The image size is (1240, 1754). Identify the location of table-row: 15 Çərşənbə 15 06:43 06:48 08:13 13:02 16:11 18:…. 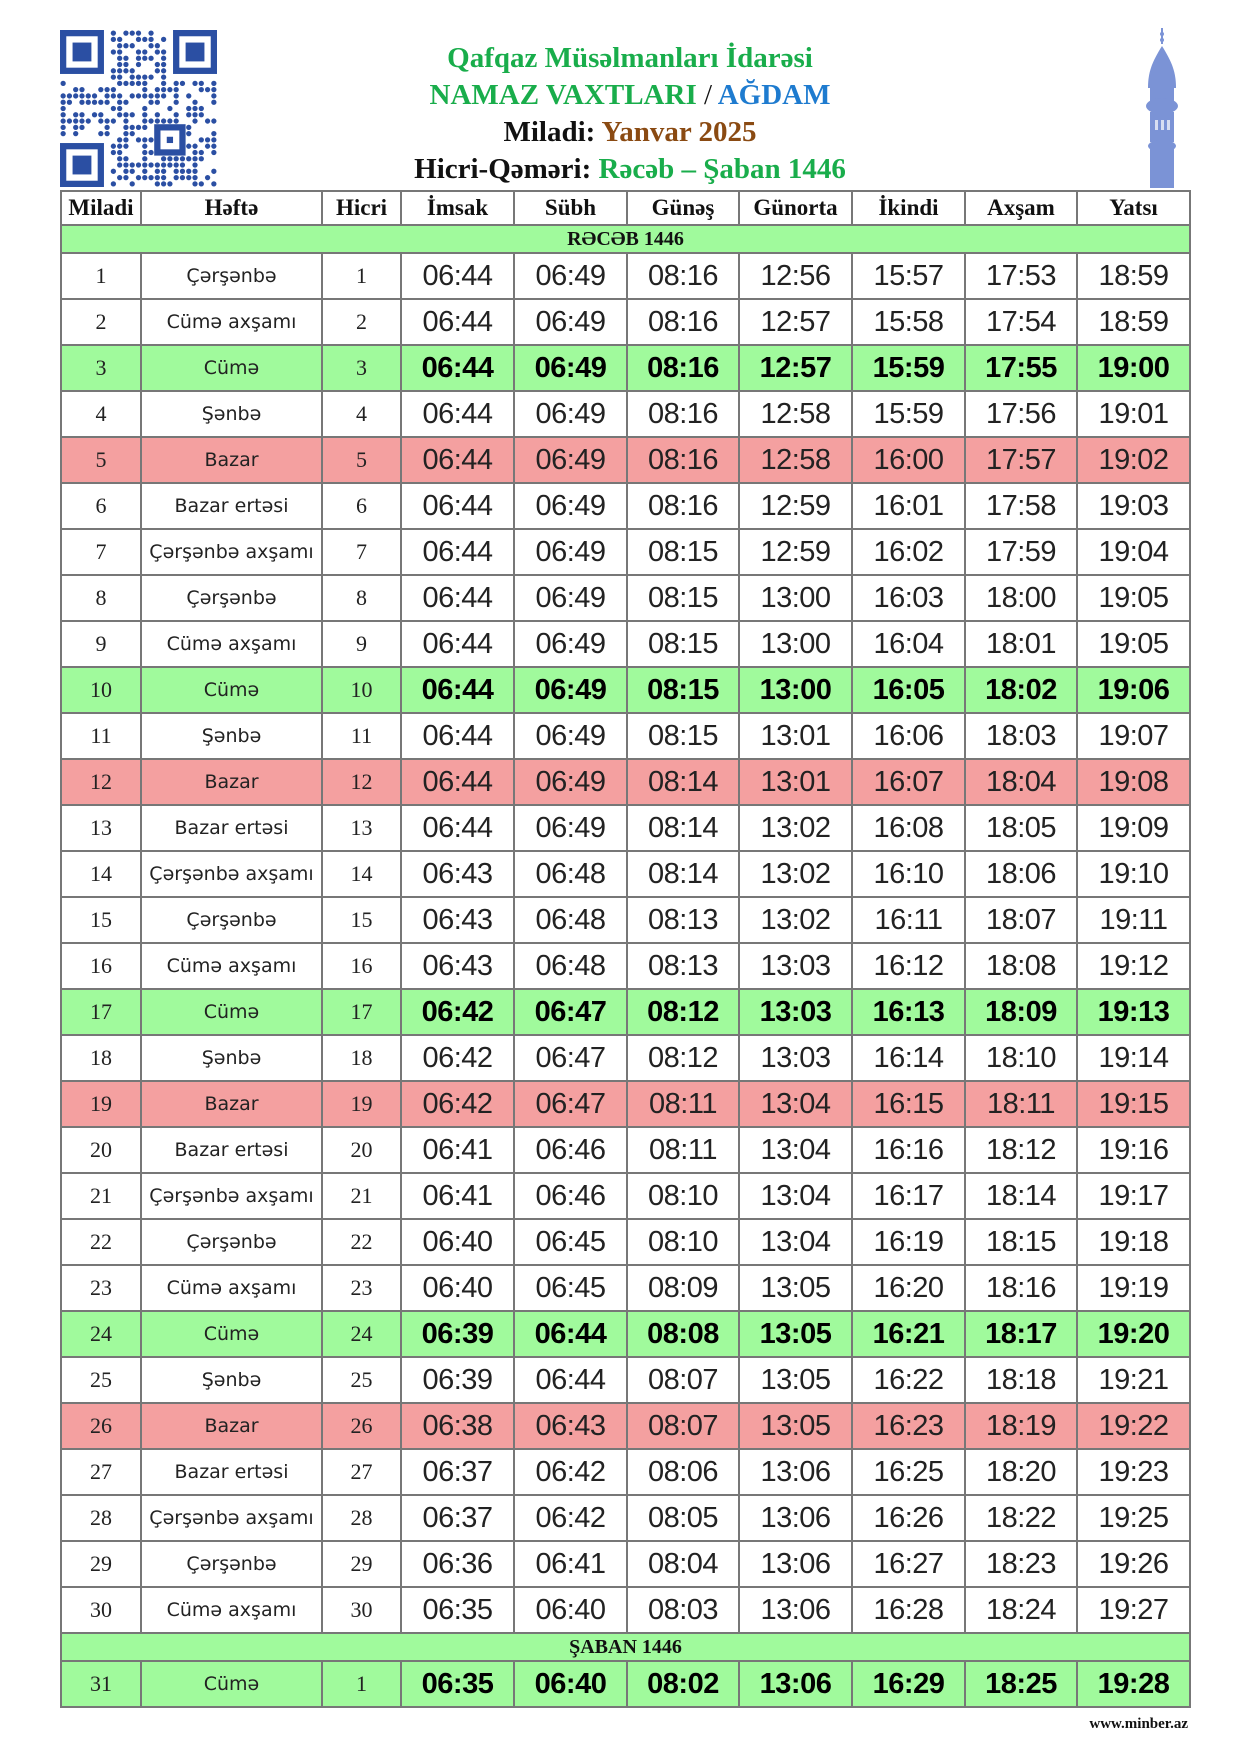
(625, 920).